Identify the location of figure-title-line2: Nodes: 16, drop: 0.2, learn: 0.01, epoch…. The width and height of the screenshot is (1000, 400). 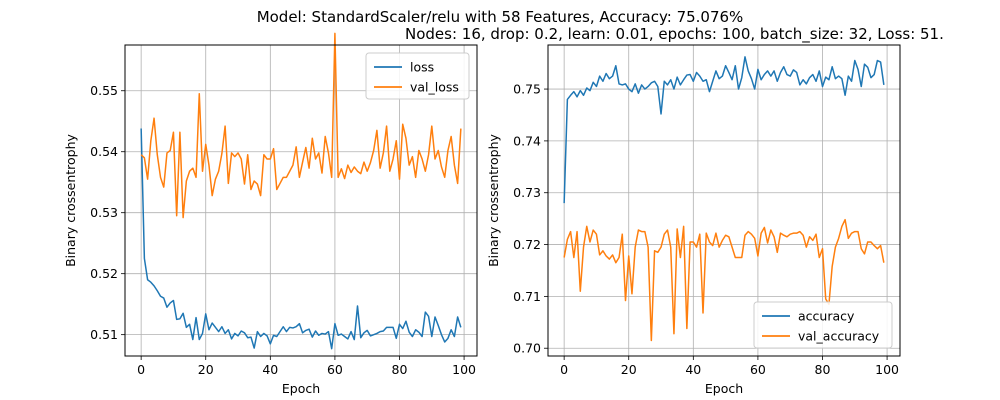
(674, 34).